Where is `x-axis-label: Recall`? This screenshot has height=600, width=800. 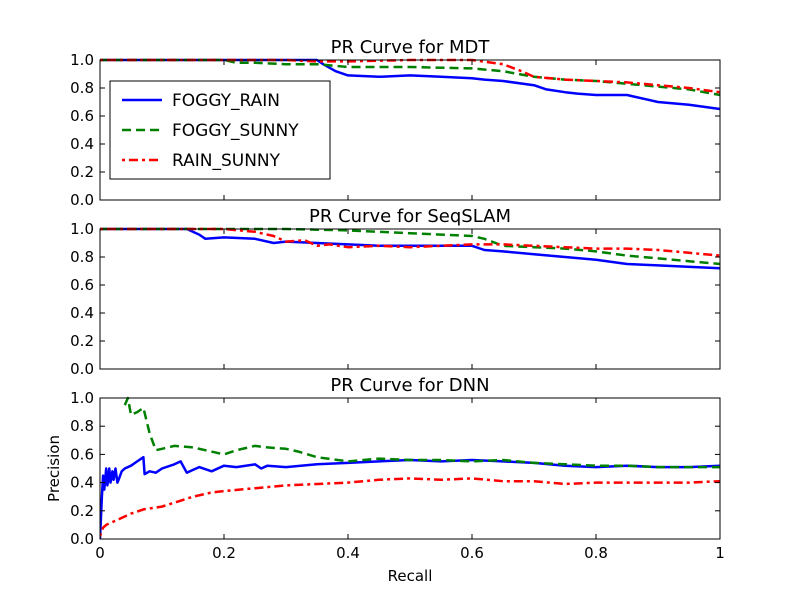 x-axis-label: Recall is located at coordinates (410, 576).